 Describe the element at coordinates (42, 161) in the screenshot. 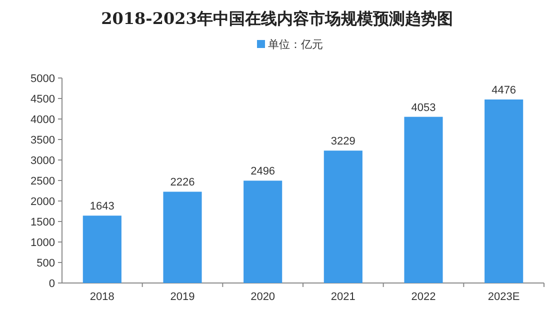

I see `y-tick-label: 3000` at that location.